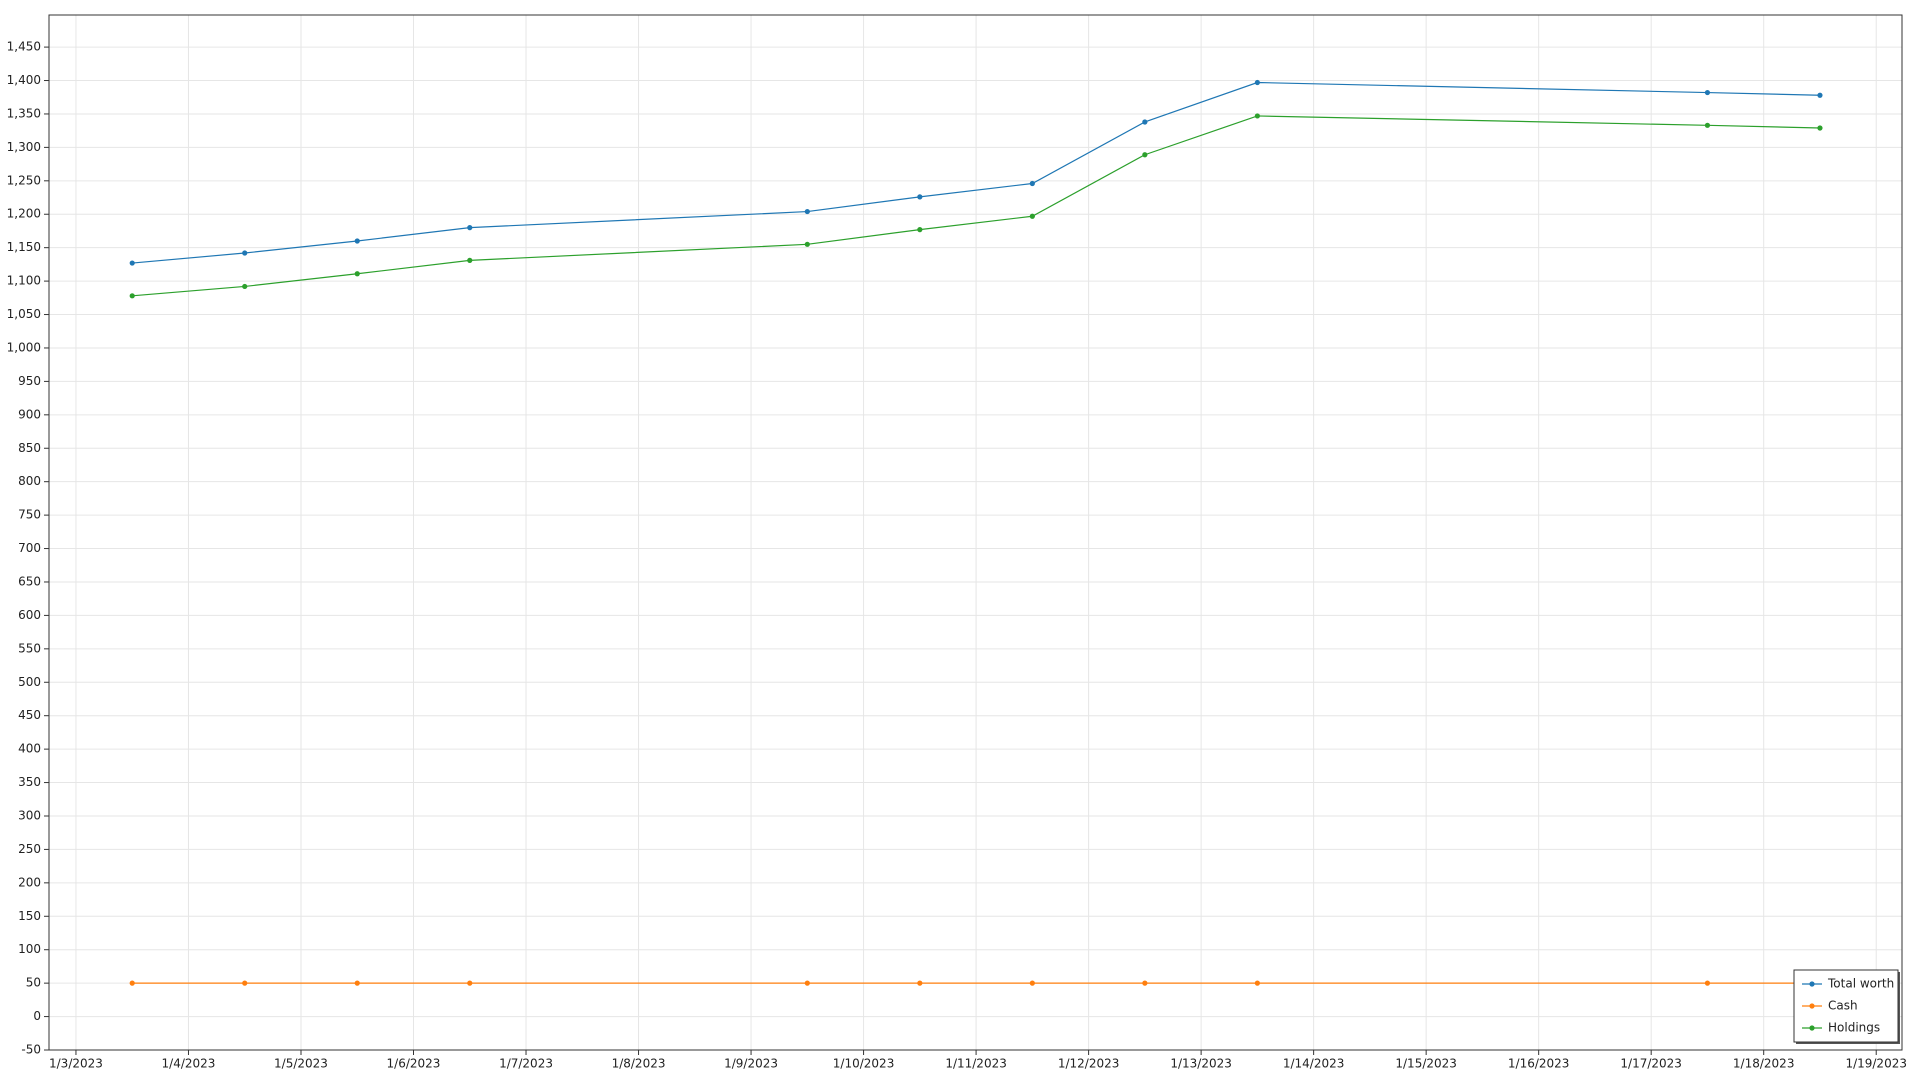 This screenshot has height=1080, width=1920. Describe the element at coordinates (24, 180) in the screenshot. I see `y-tick-label: 1,250` at that location.